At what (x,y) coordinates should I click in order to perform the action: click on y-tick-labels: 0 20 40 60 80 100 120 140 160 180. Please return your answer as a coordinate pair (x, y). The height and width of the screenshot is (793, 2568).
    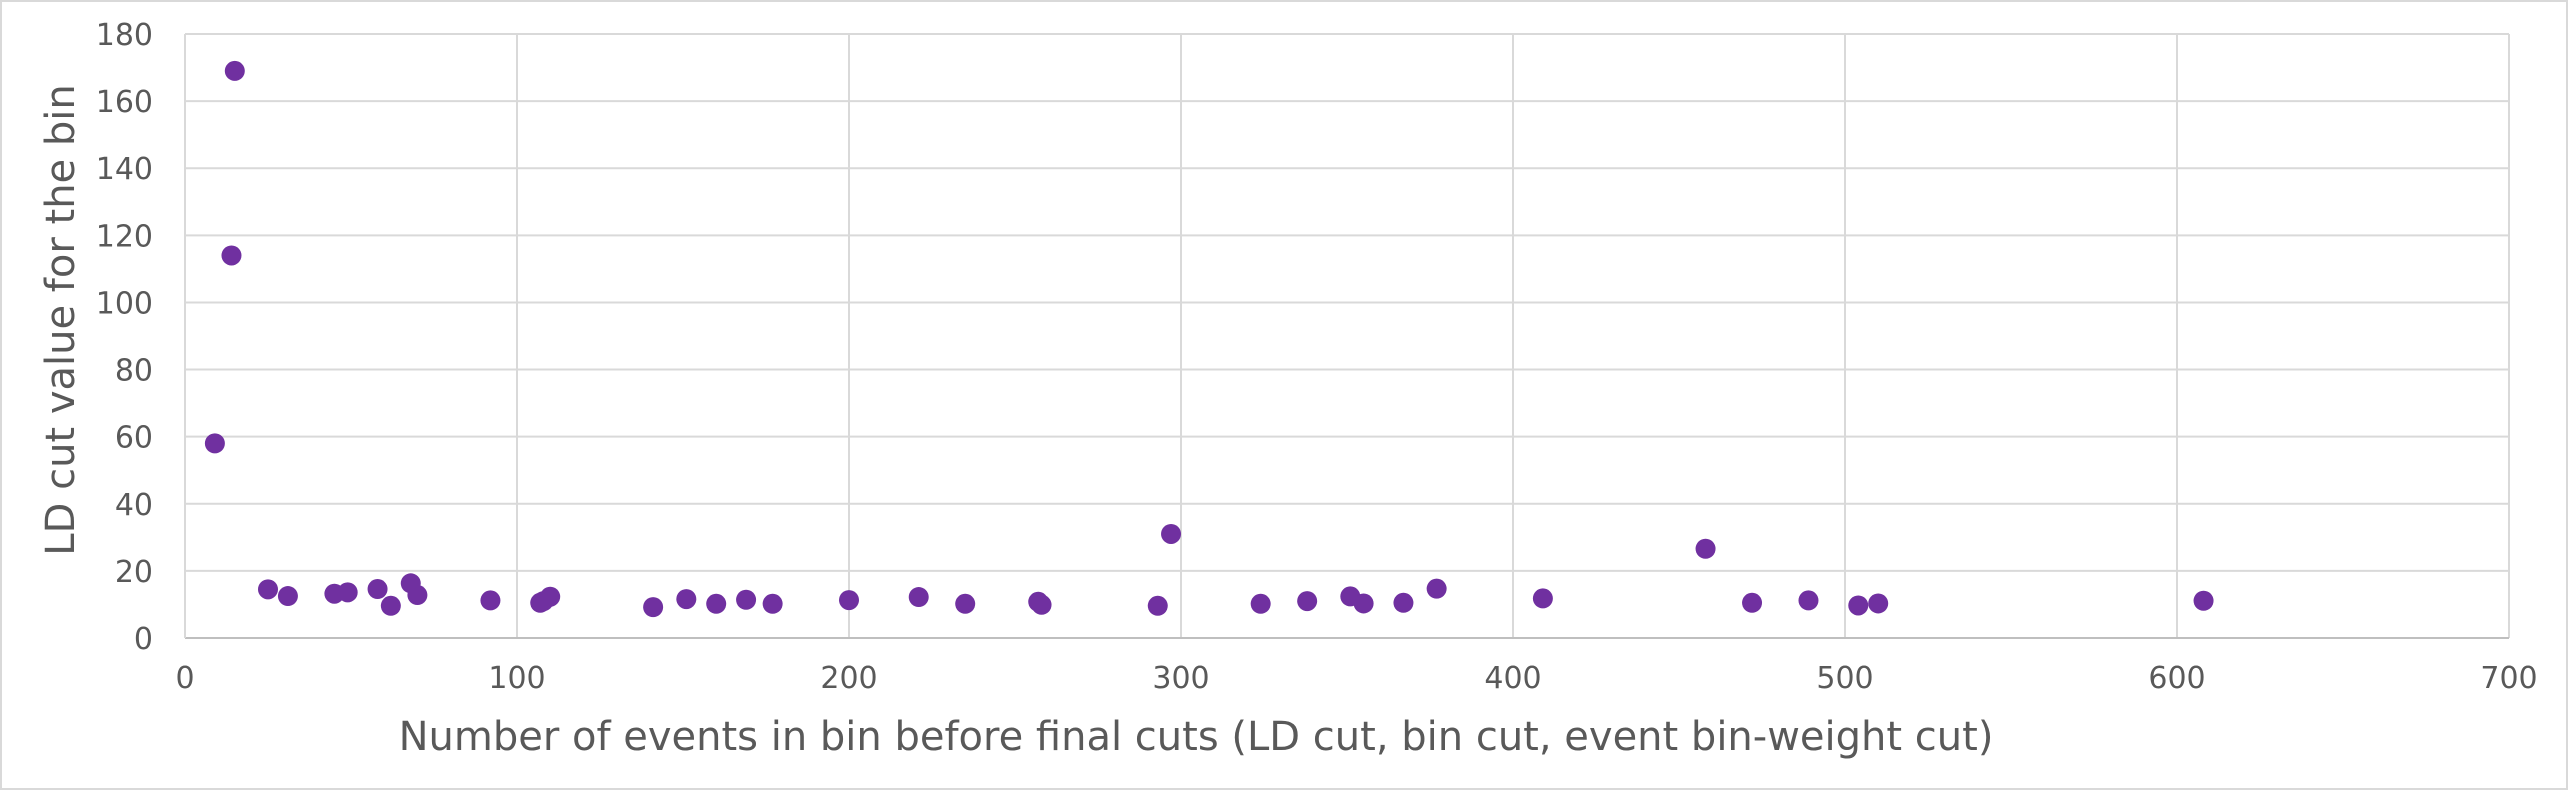
    Looking at the image, I should click on (124, 337).